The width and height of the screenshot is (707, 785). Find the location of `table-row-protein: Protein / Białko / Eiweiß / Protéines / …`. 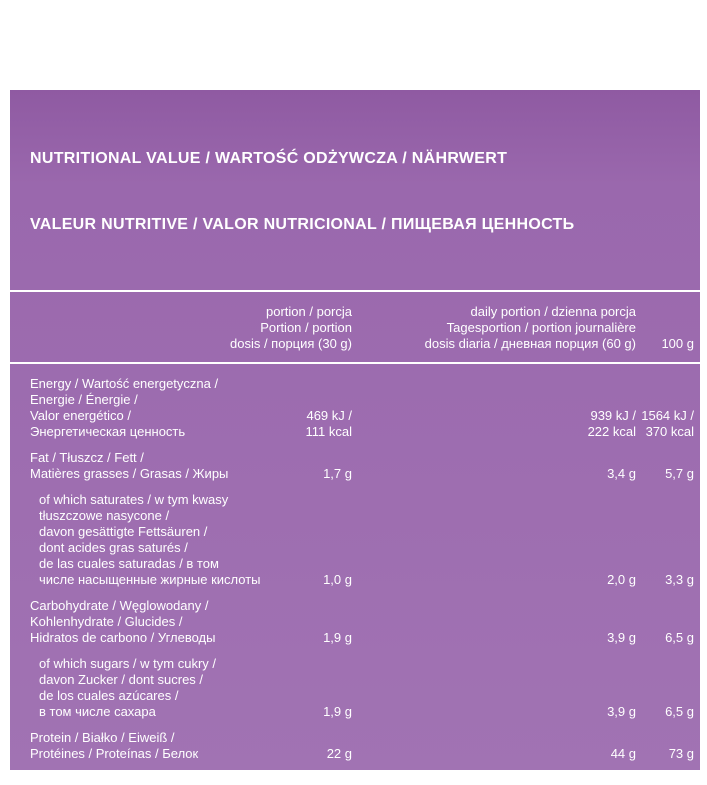

table-row-protein: Protein / Białko / Eiweiß / Protéines / … is located at coordinates (362, 746).